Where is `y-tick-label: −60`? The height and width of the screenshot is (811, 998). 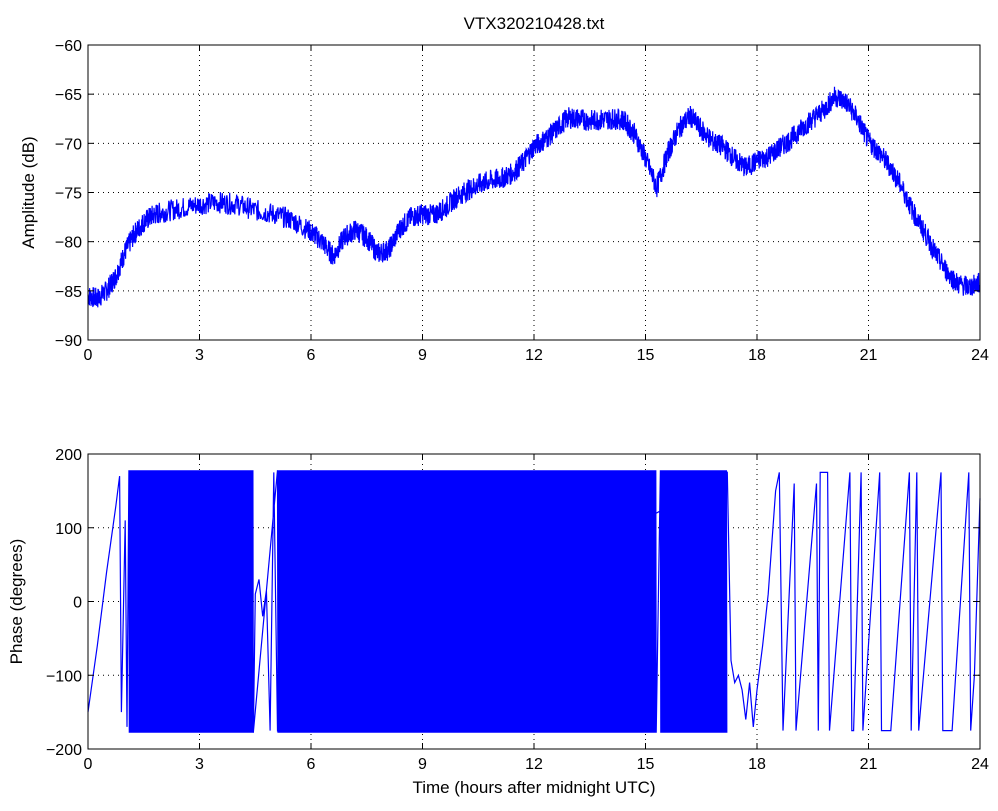 y-tick-label: −60 is located at coordinates (68, 46).